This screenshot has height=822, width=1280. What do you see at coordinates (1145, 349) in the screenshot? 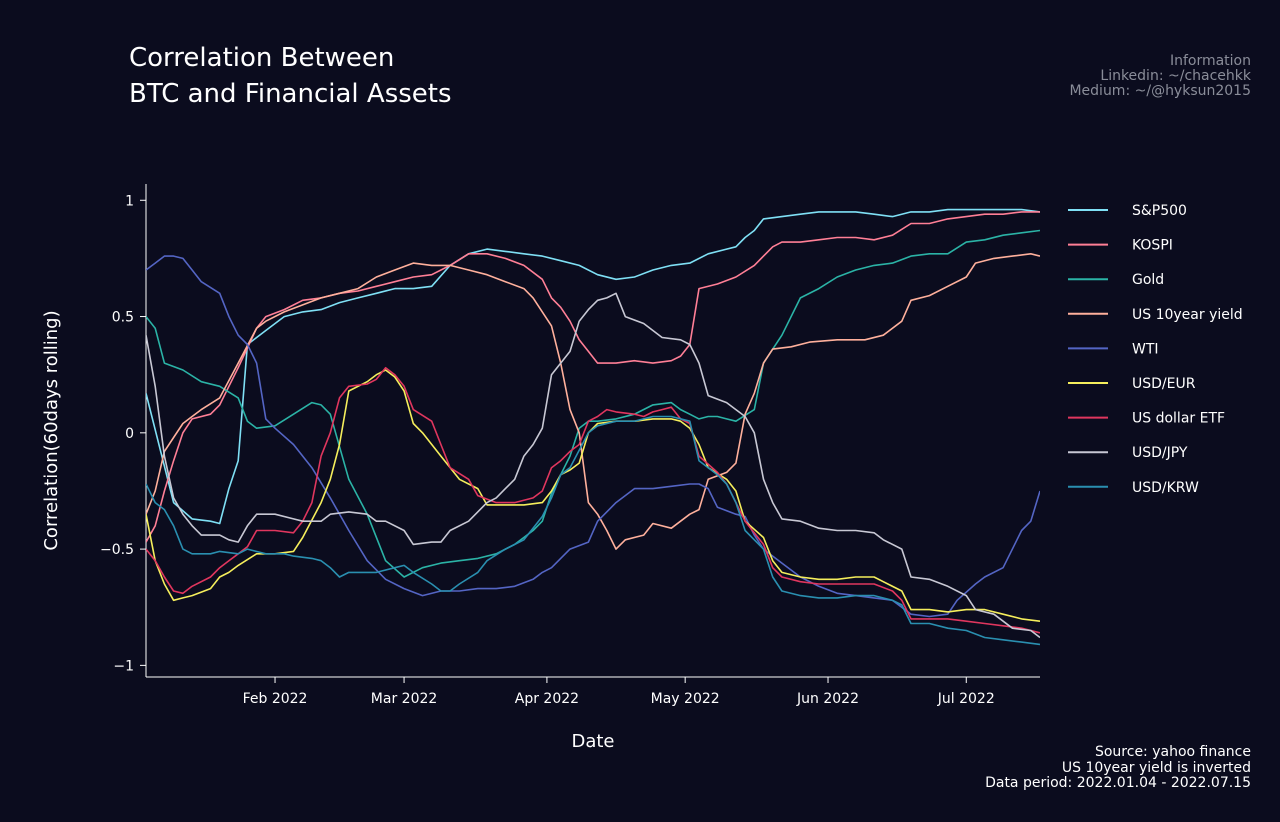
I see `legend-label-wti: WTI` at bounding box center [1145, 349].